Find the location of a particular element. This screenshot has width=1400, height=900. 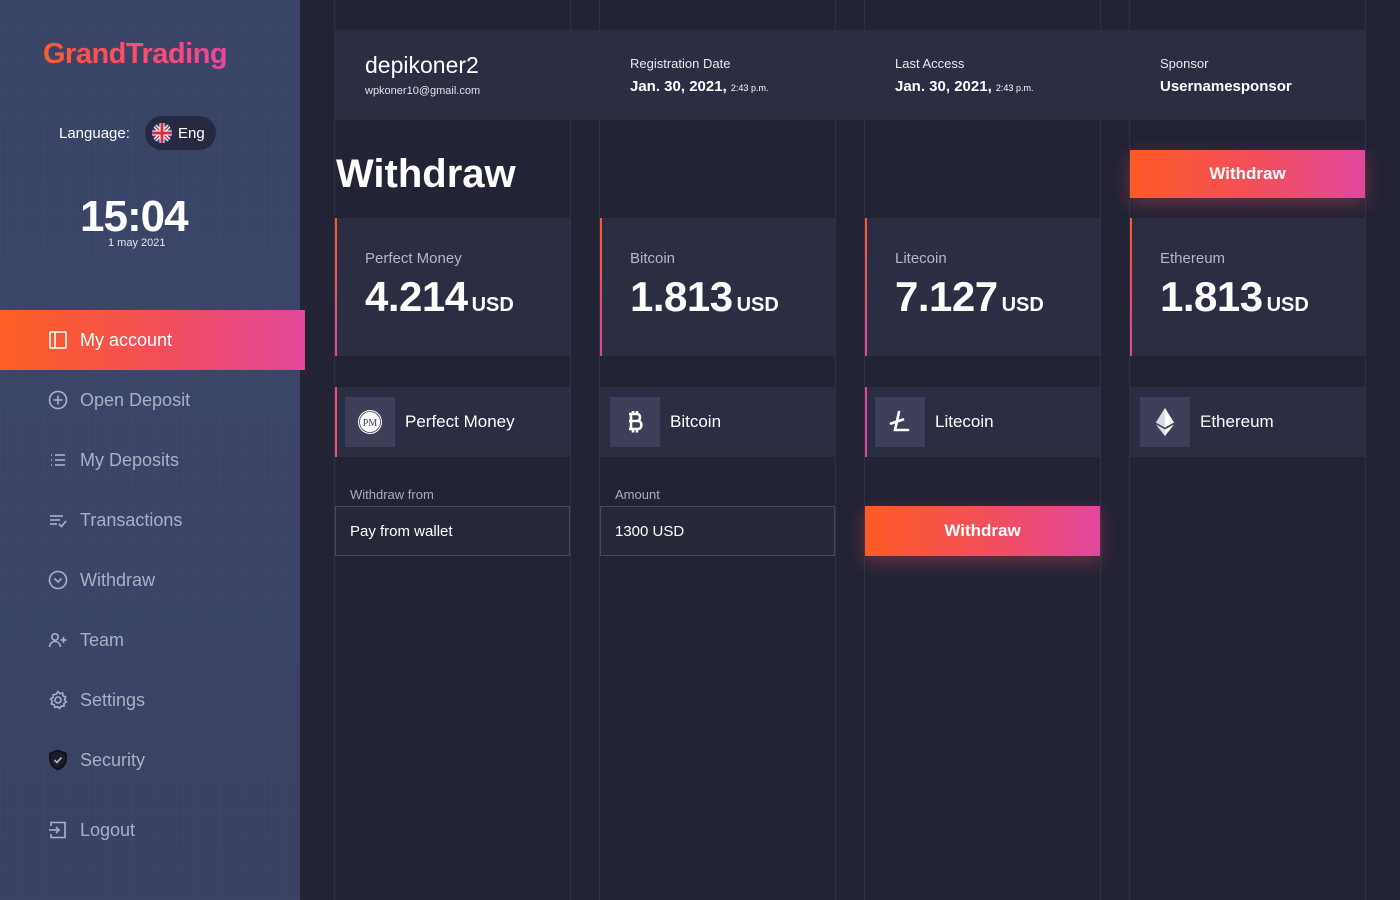

transactions-icon is located at coordinates (58, 520).